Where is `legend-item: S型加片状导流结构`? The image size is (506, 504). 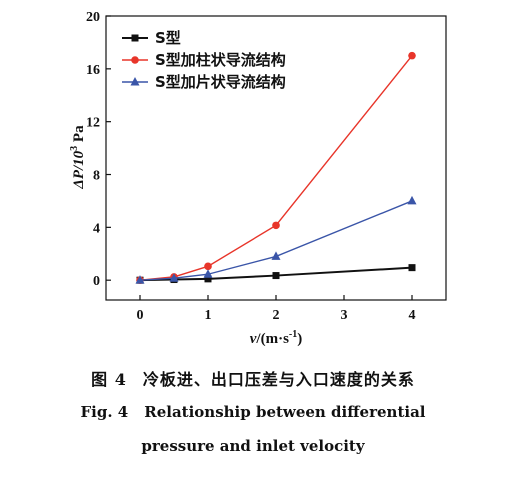
legend-item: S型加片状导流结构 is located at coordinates (204, 82).